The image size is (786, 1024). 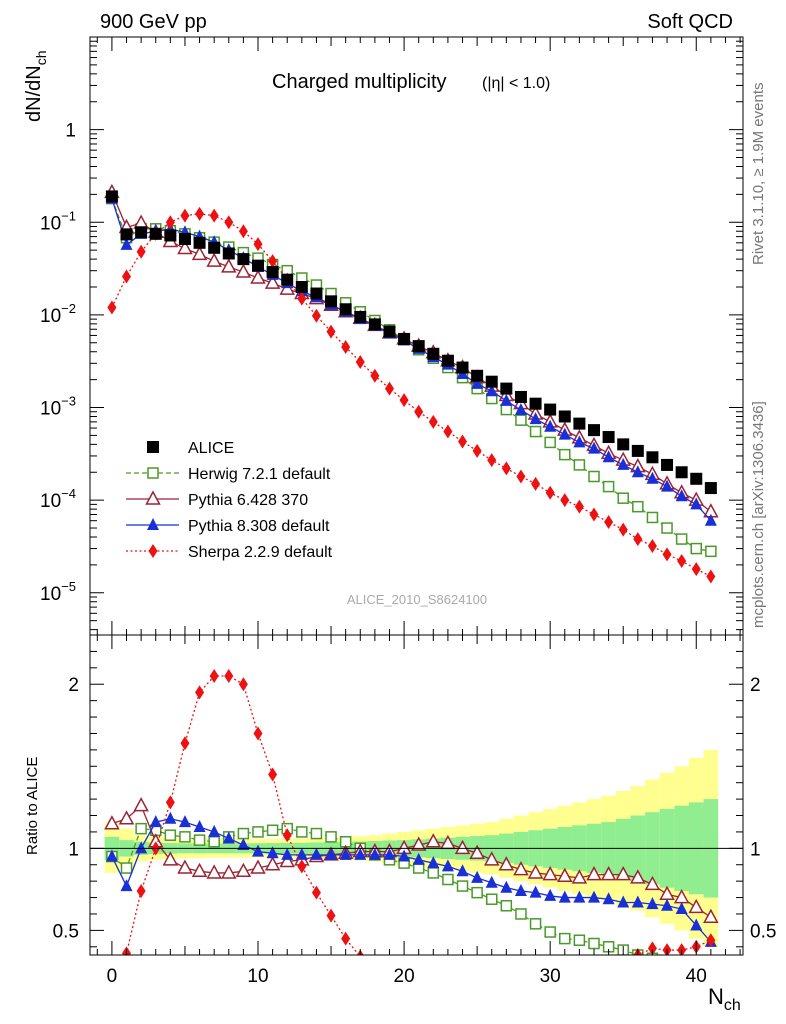 What do you see at coordinates (550, 976) in the screenshot?
I see `x-tick-label: 30` at bounding box center [550, 976].